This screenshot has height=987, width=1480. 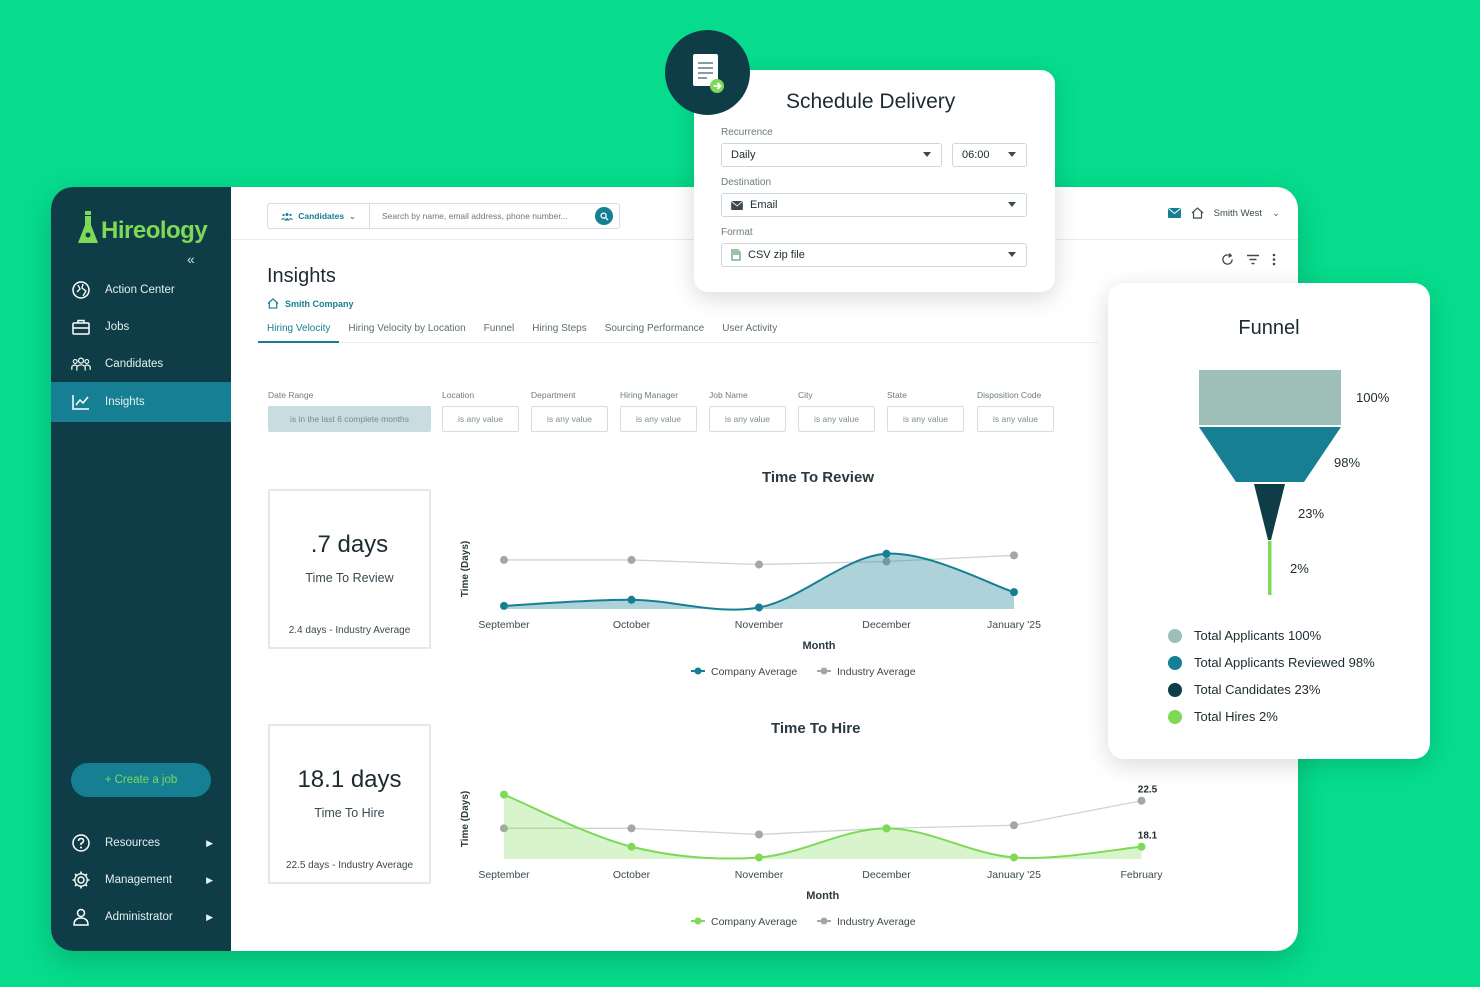 What do you see at coordinates (80, 402) in the screenshot?
I see `chart-line-icon` at bounding box center [80, 402].